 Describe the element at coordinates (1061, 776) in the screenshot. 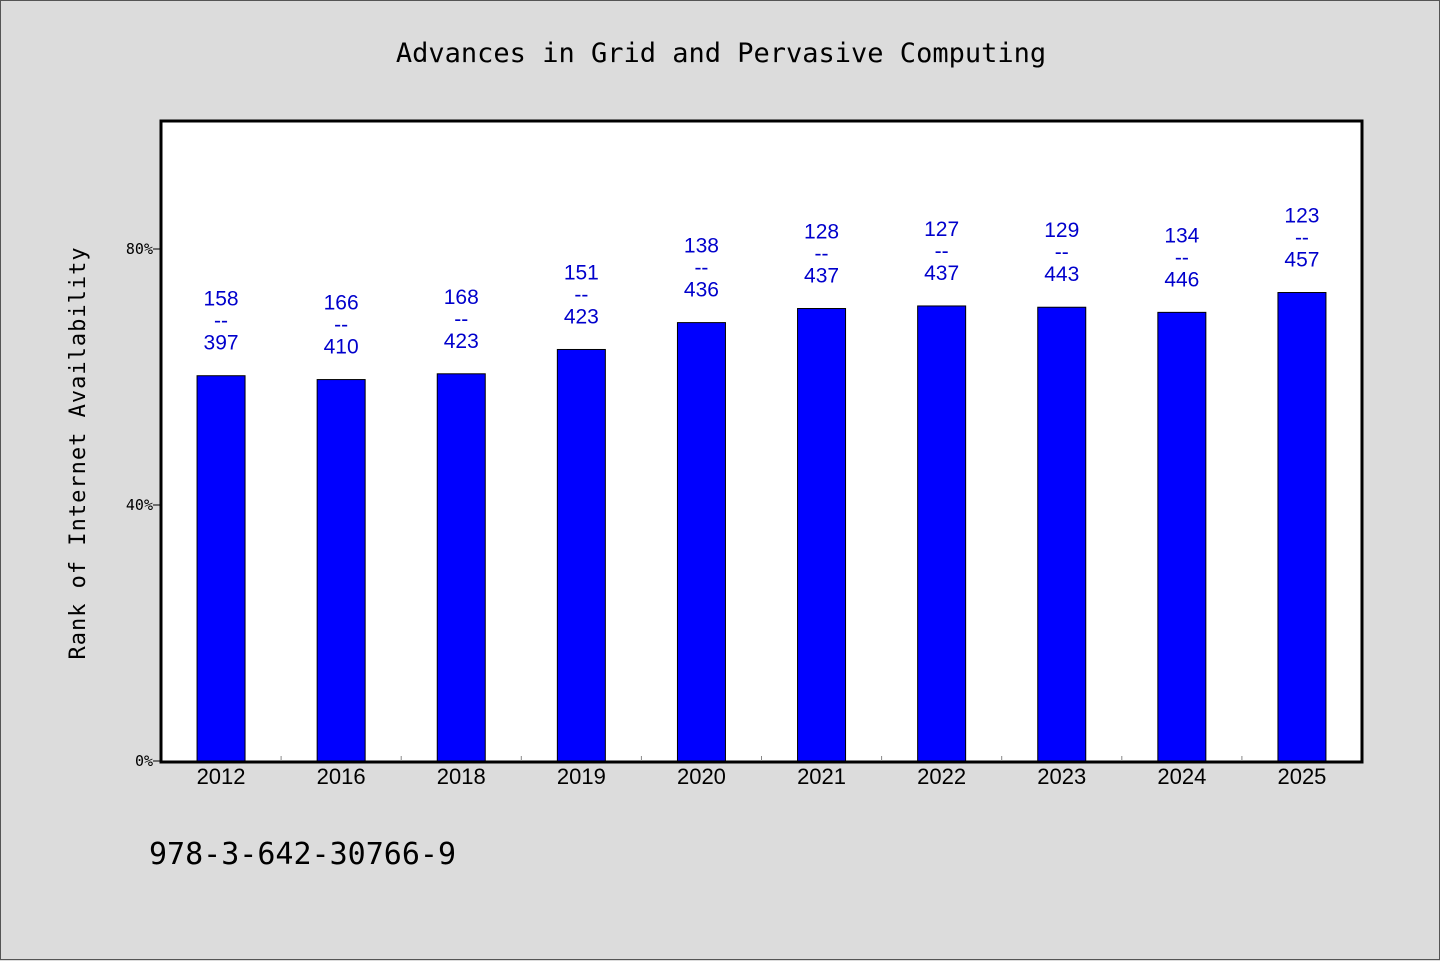

I see `x-tick-label: 2023` at that location.